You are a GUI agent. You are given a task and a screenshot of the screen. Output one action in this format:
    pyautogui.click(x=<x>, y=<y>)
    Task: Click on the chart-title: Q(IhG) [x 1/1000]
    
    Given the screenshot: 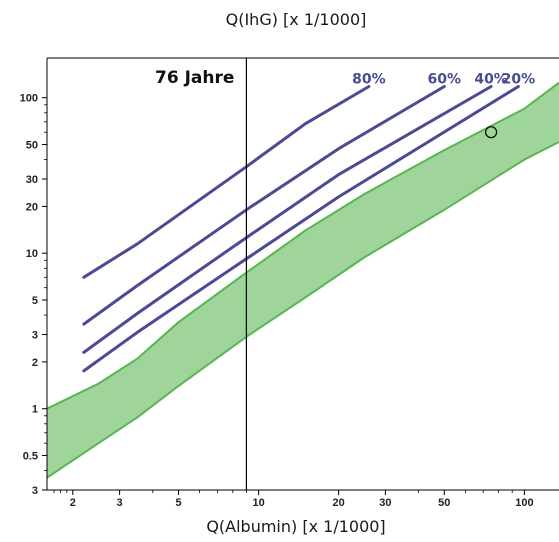 What is the action you would take?
    pyautogui.click(x=296, y=19)
    